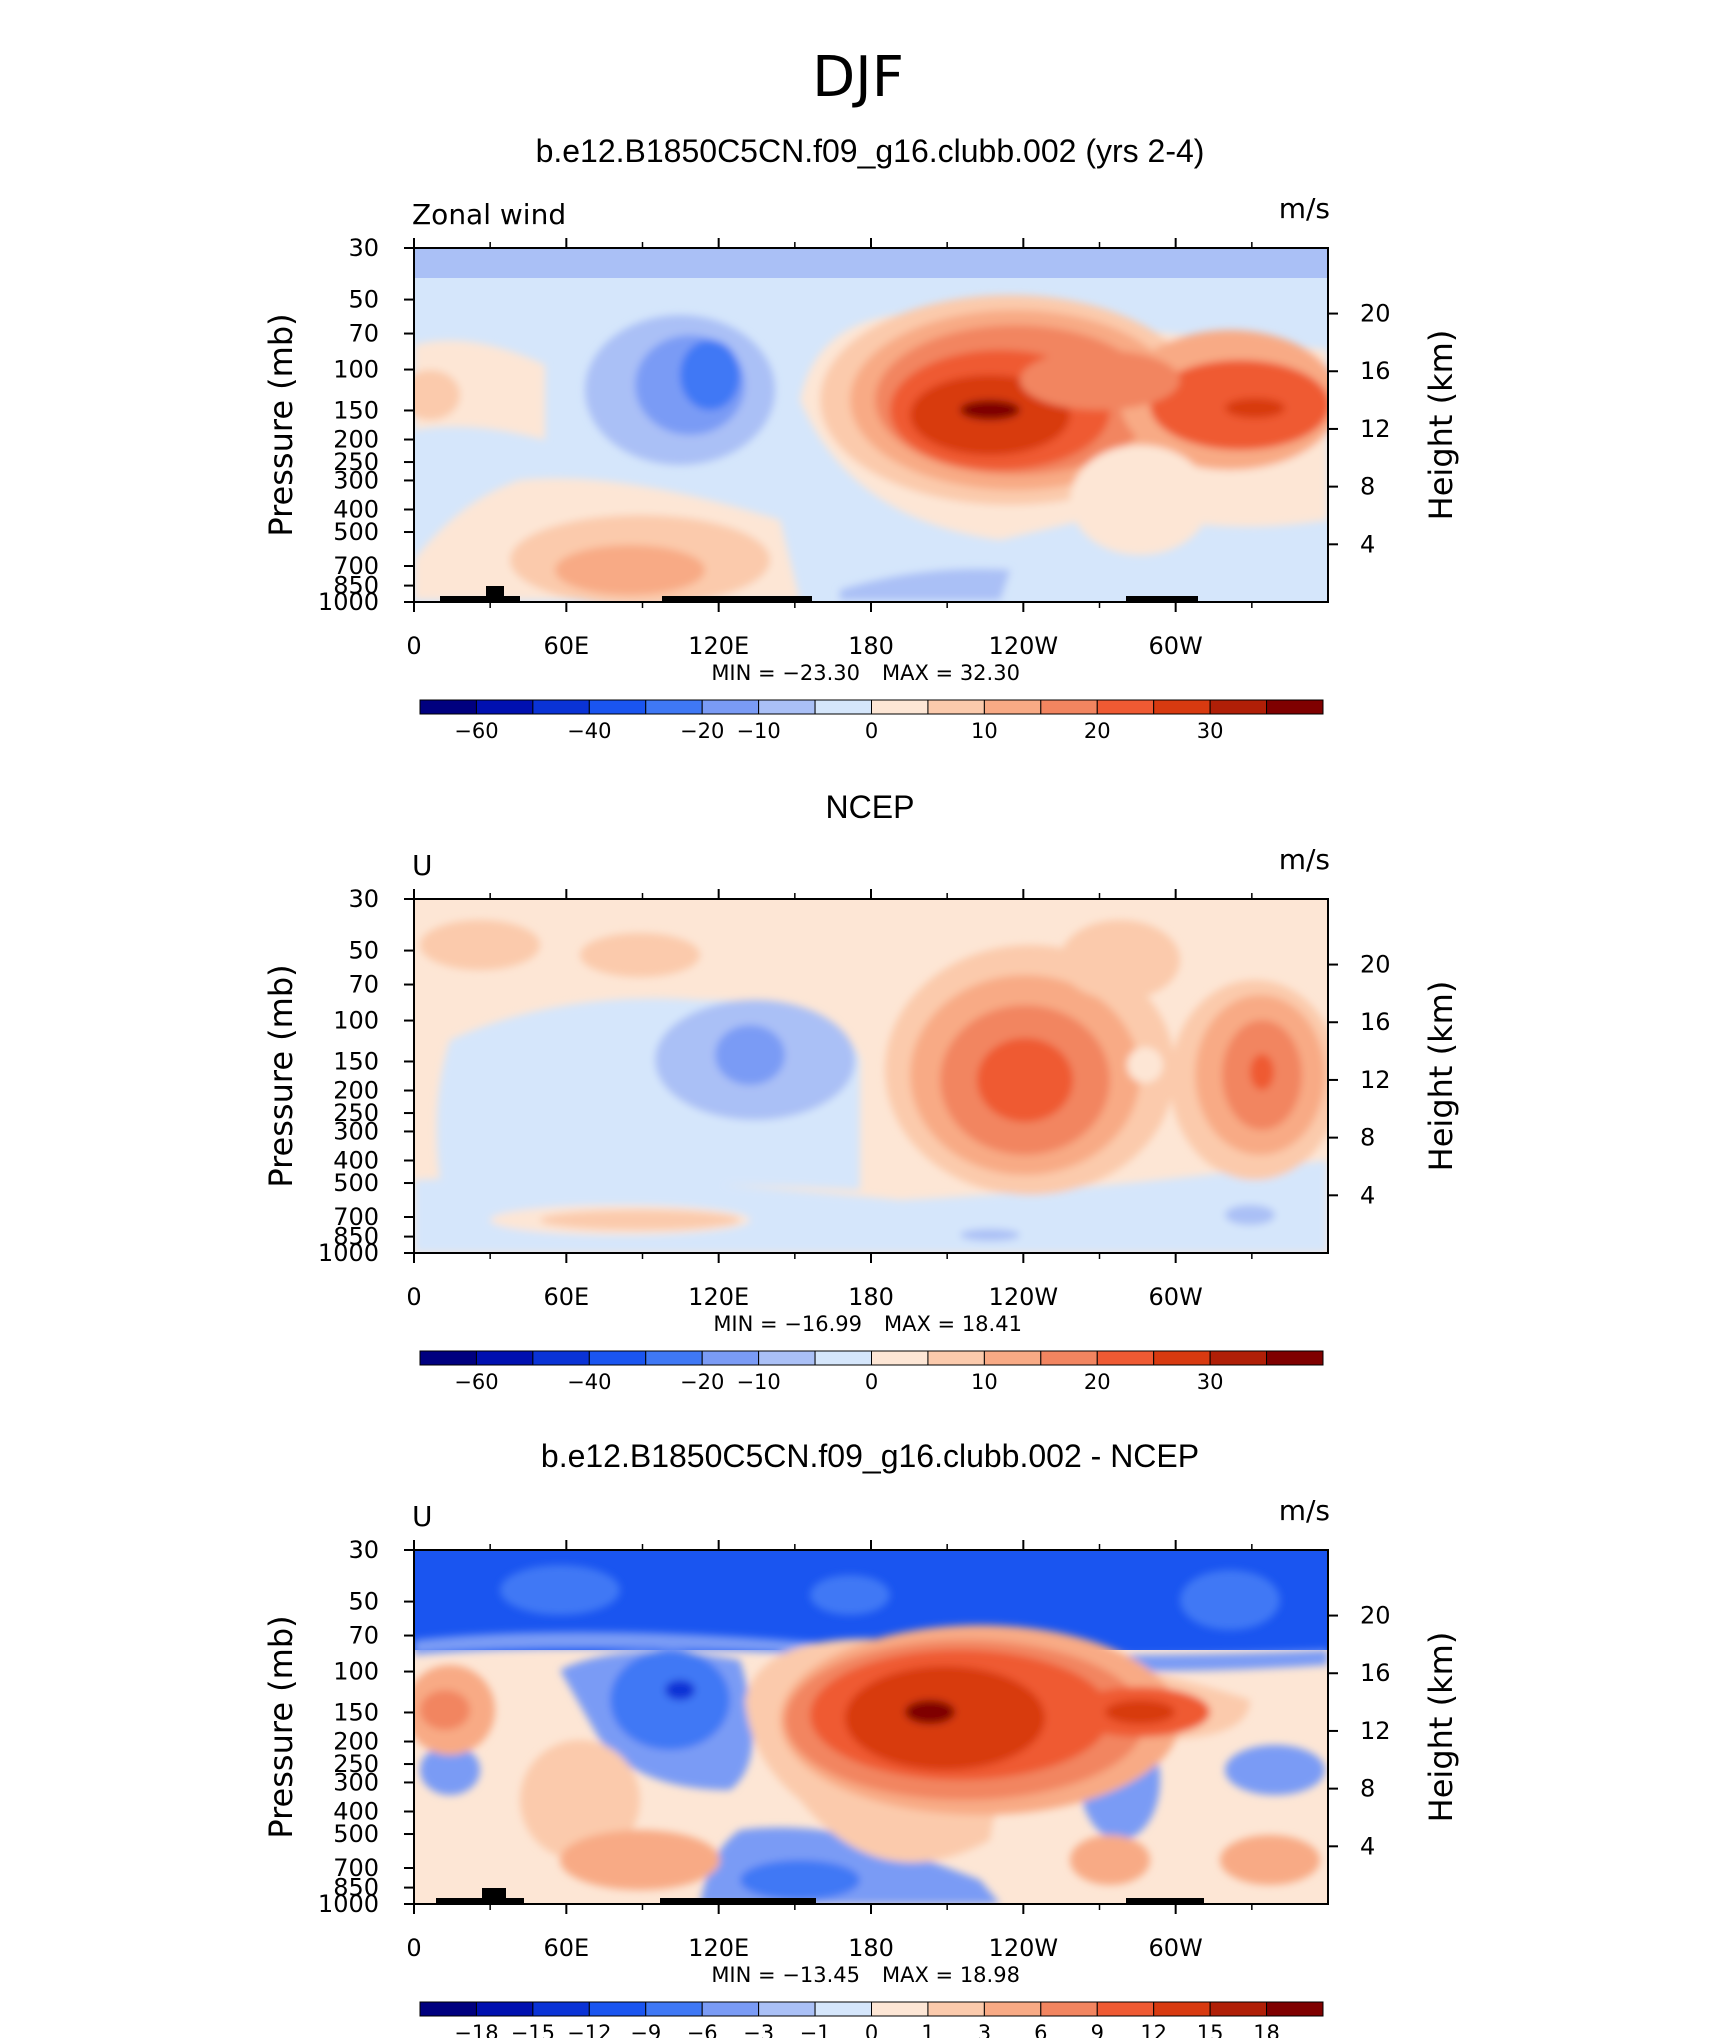  I want to click on max-label: MAX = 32.30, so click(951, 673).